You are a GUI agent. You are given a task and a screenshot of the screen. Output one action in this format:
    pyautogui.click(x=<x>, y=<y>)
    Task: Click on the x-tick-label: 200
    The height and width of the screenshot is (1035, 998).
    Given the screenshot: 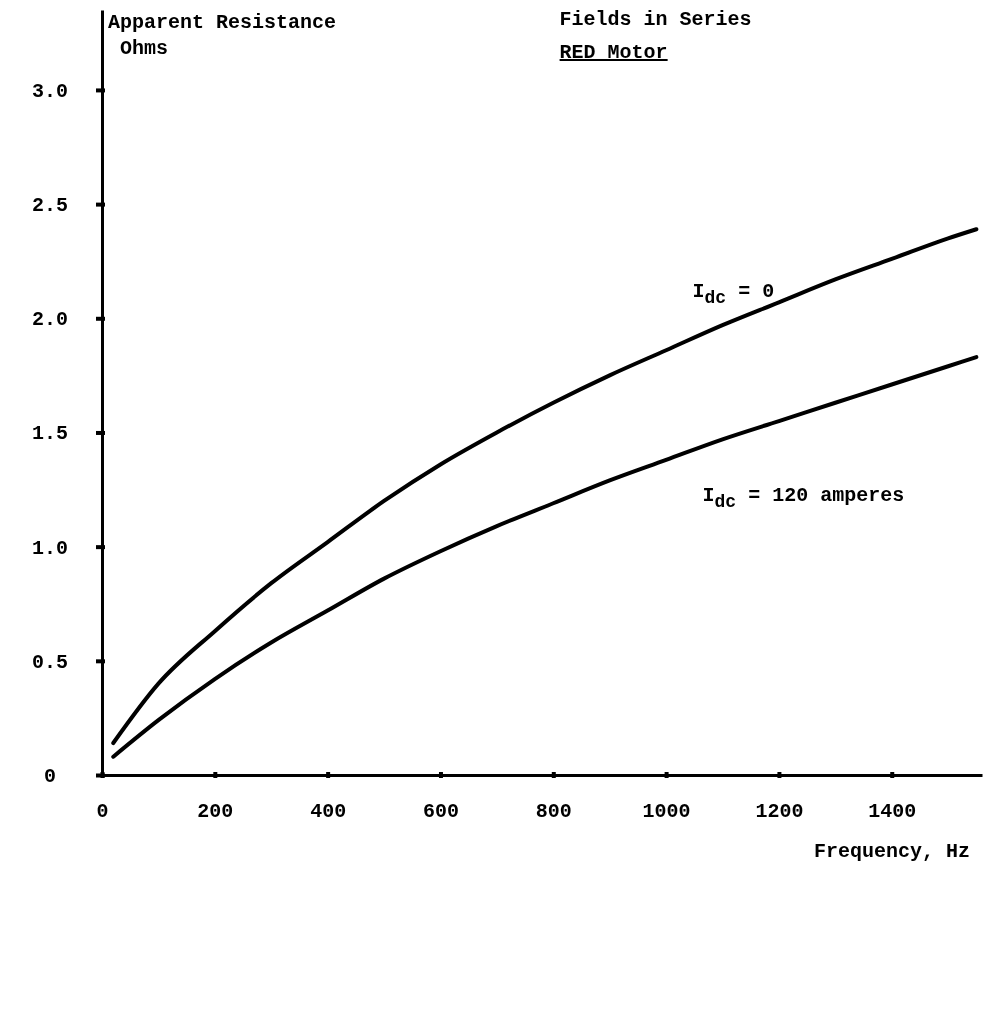 What is the action you would take?
    pyautogui.click(x=215, y=812)
    